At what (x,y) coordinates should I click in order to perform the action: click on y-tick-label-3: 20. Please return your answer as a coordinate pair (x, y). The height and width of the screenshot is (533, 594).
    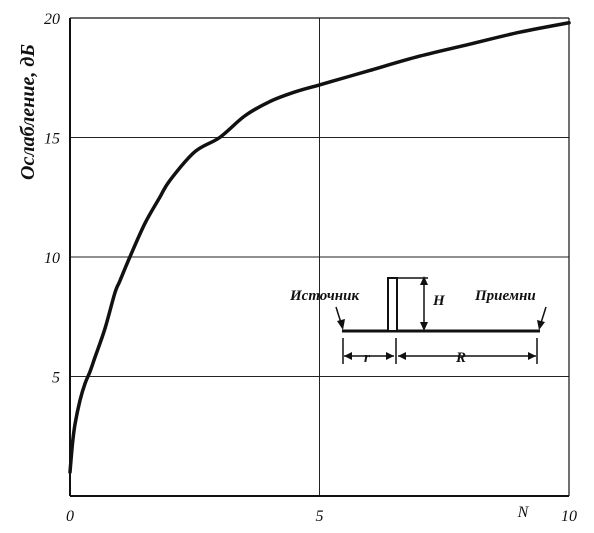
    Looking at the image, I should click on (52, 19).